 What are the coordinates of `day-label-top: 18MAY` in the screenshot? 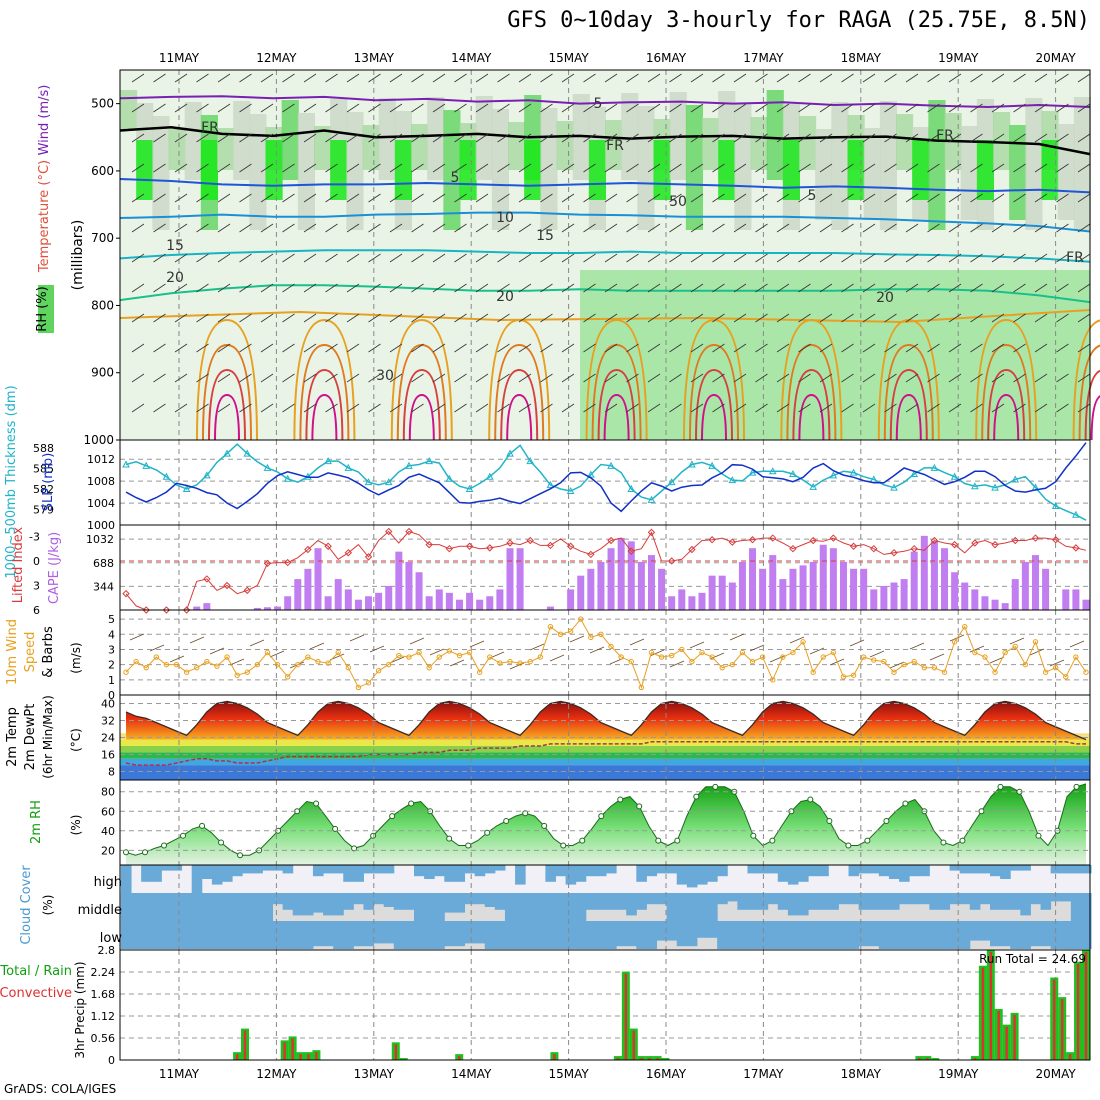 It's located at (861, 58).